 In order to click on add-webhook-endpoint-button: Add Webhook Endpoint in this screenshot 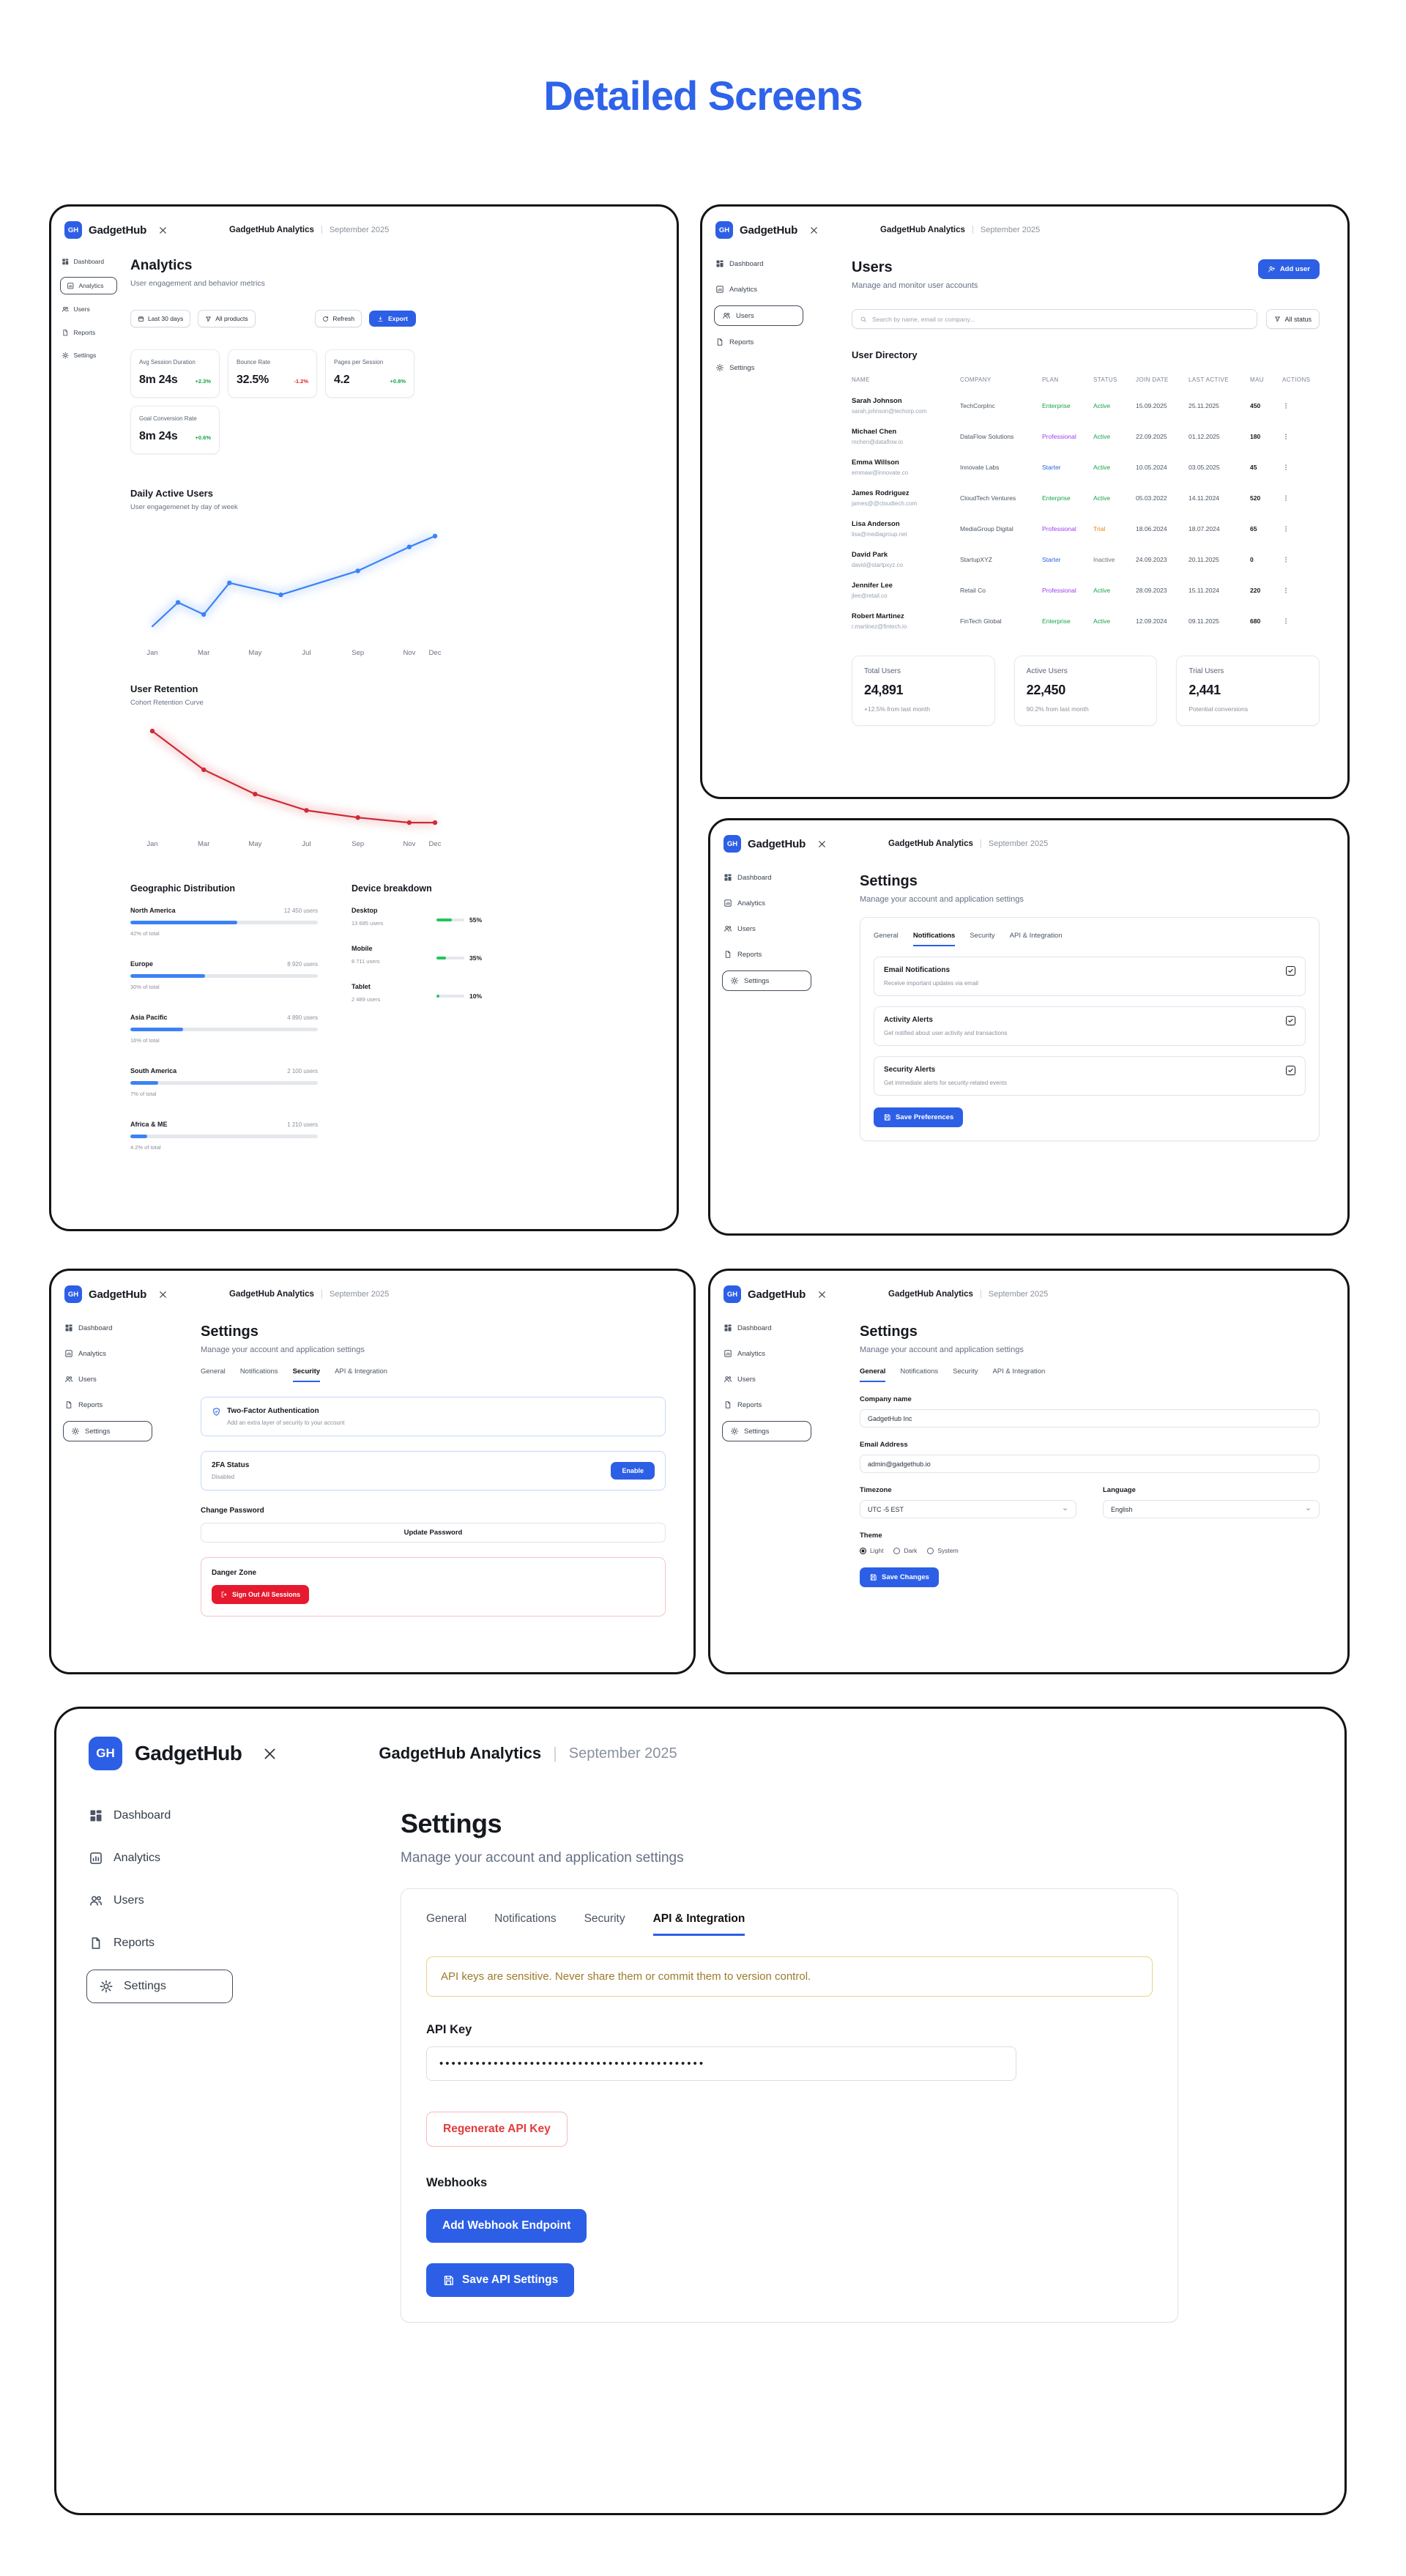, I will do `click(506, 2226)`.